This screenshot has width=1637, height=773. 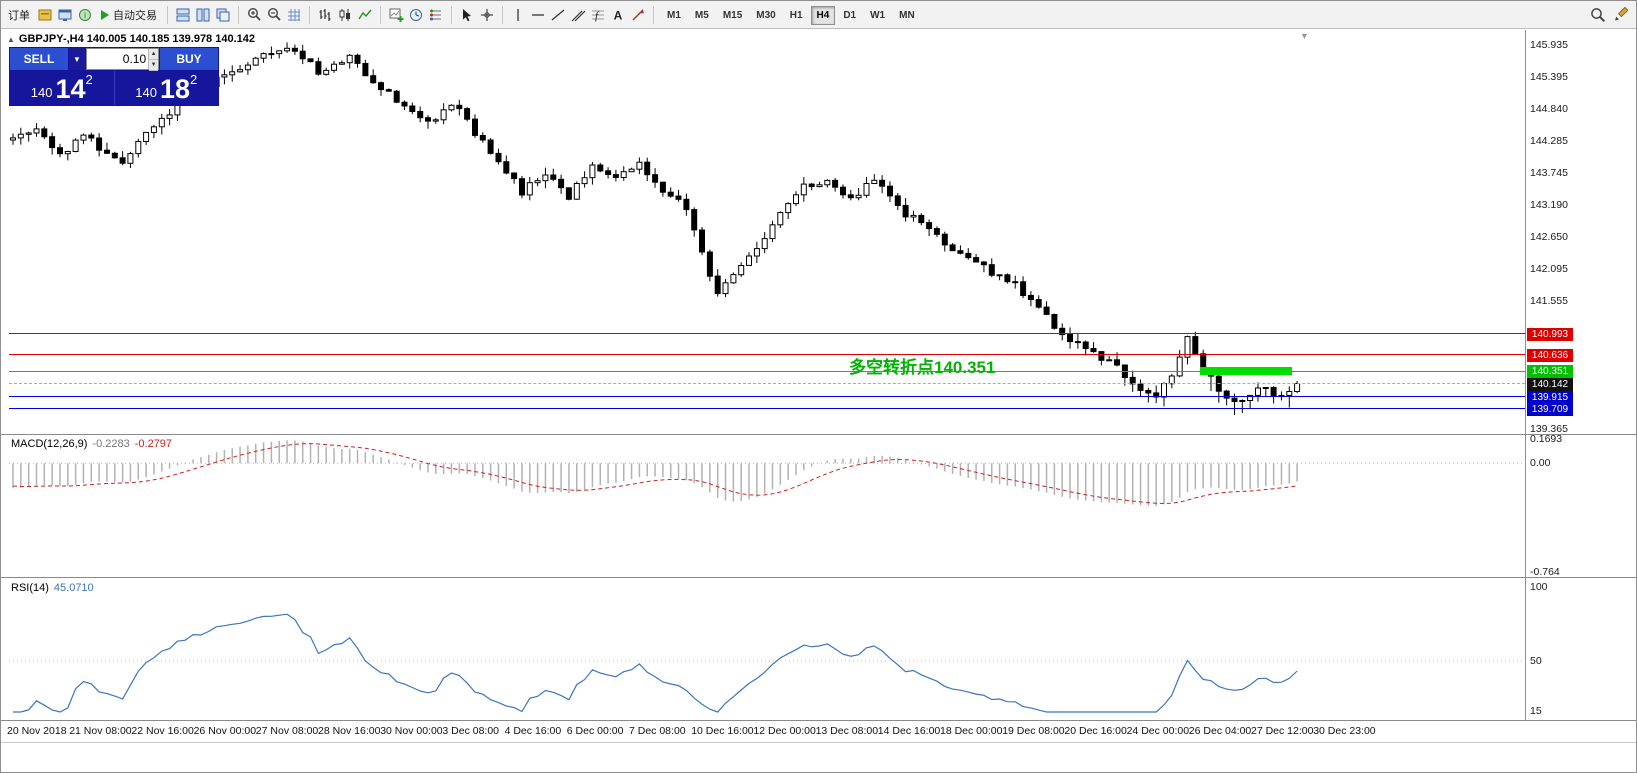 What do you see at coordinates (674, 15) in the screenshot?
I see `timeframe-m1: M1` at bounding box center [674, 15].